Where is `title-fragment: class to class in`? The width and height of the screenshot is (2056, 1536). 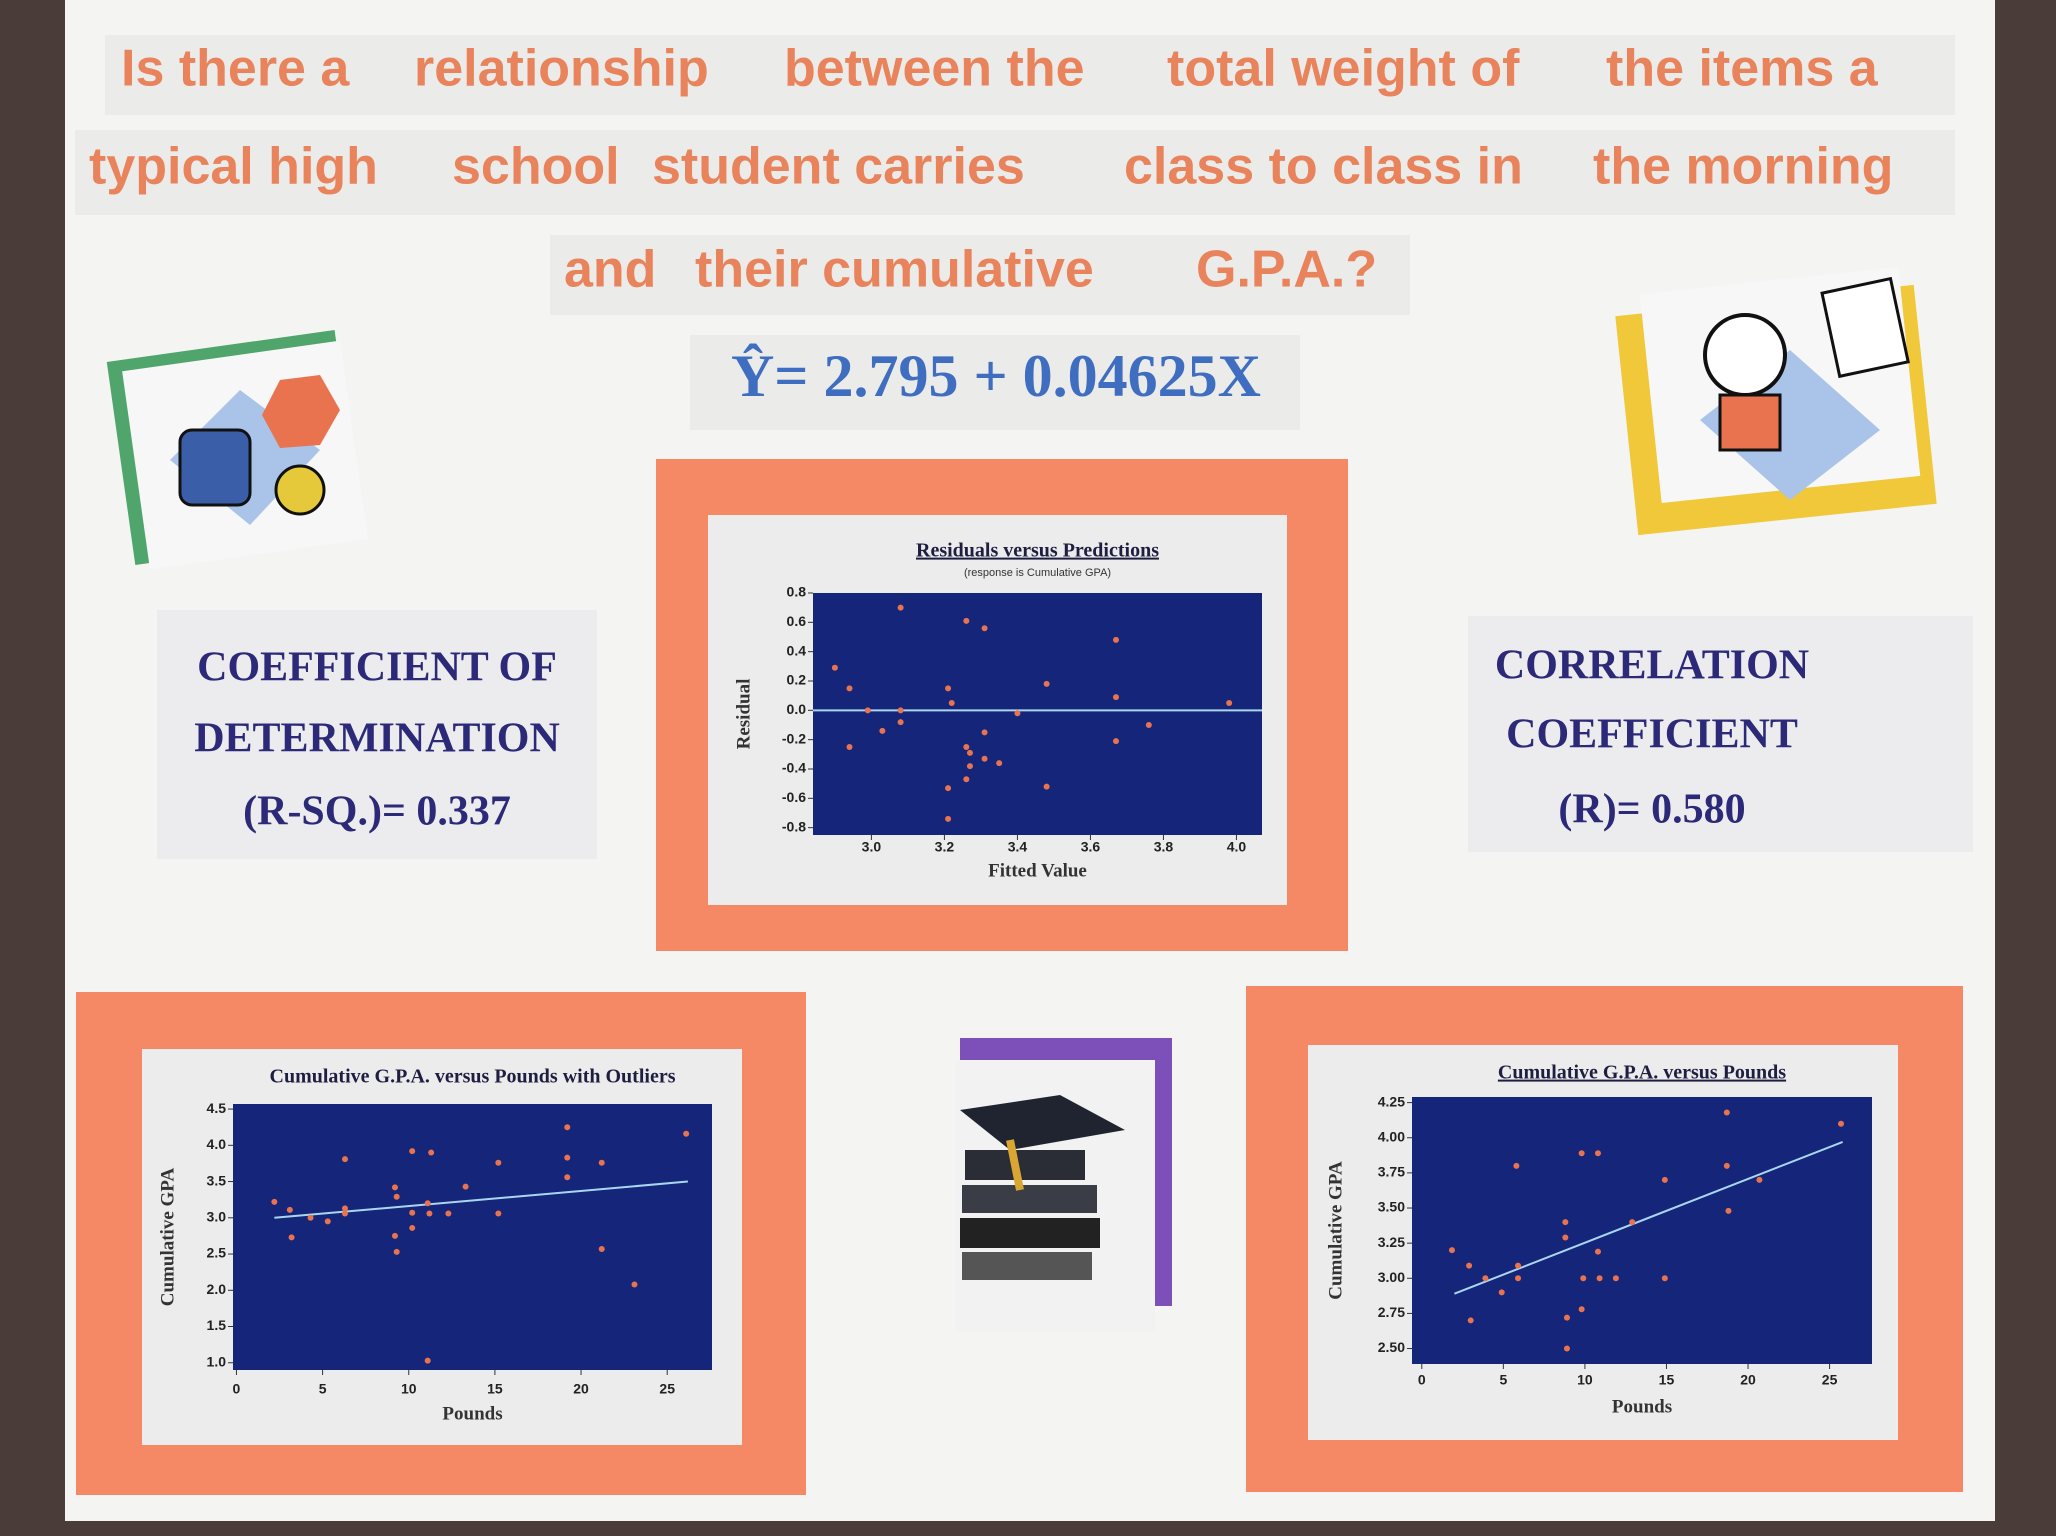 title-fragment: class to class in is located at coordinates (1323, 167).